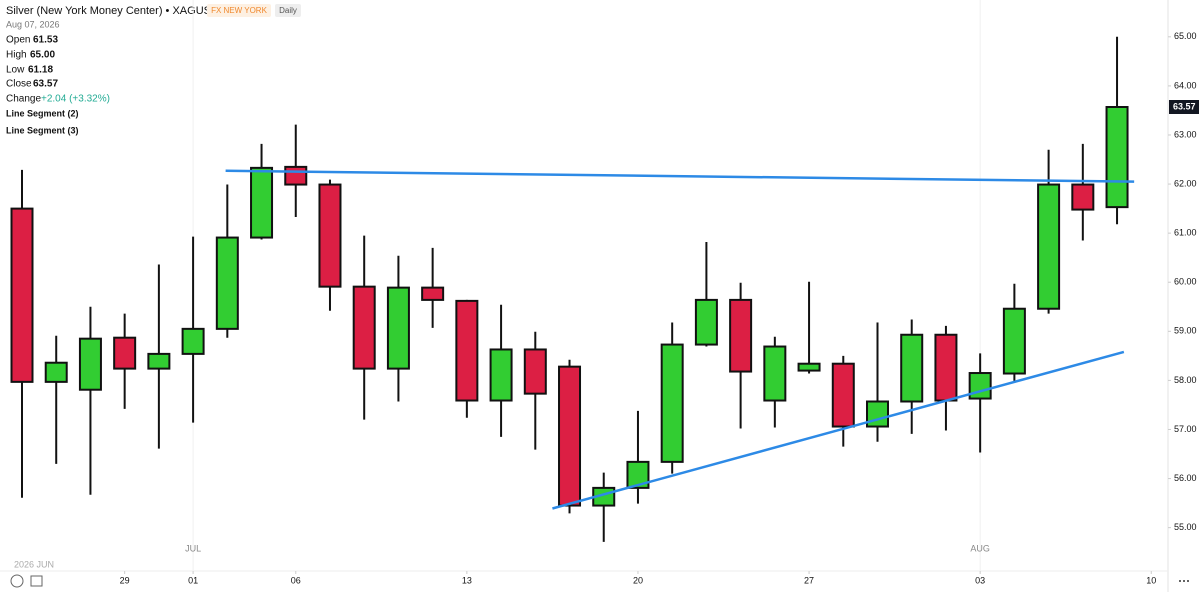  Describe the element at coordinates (1185, 183) in the screenshot. I see `y-tick-label: 62.00` at that location.